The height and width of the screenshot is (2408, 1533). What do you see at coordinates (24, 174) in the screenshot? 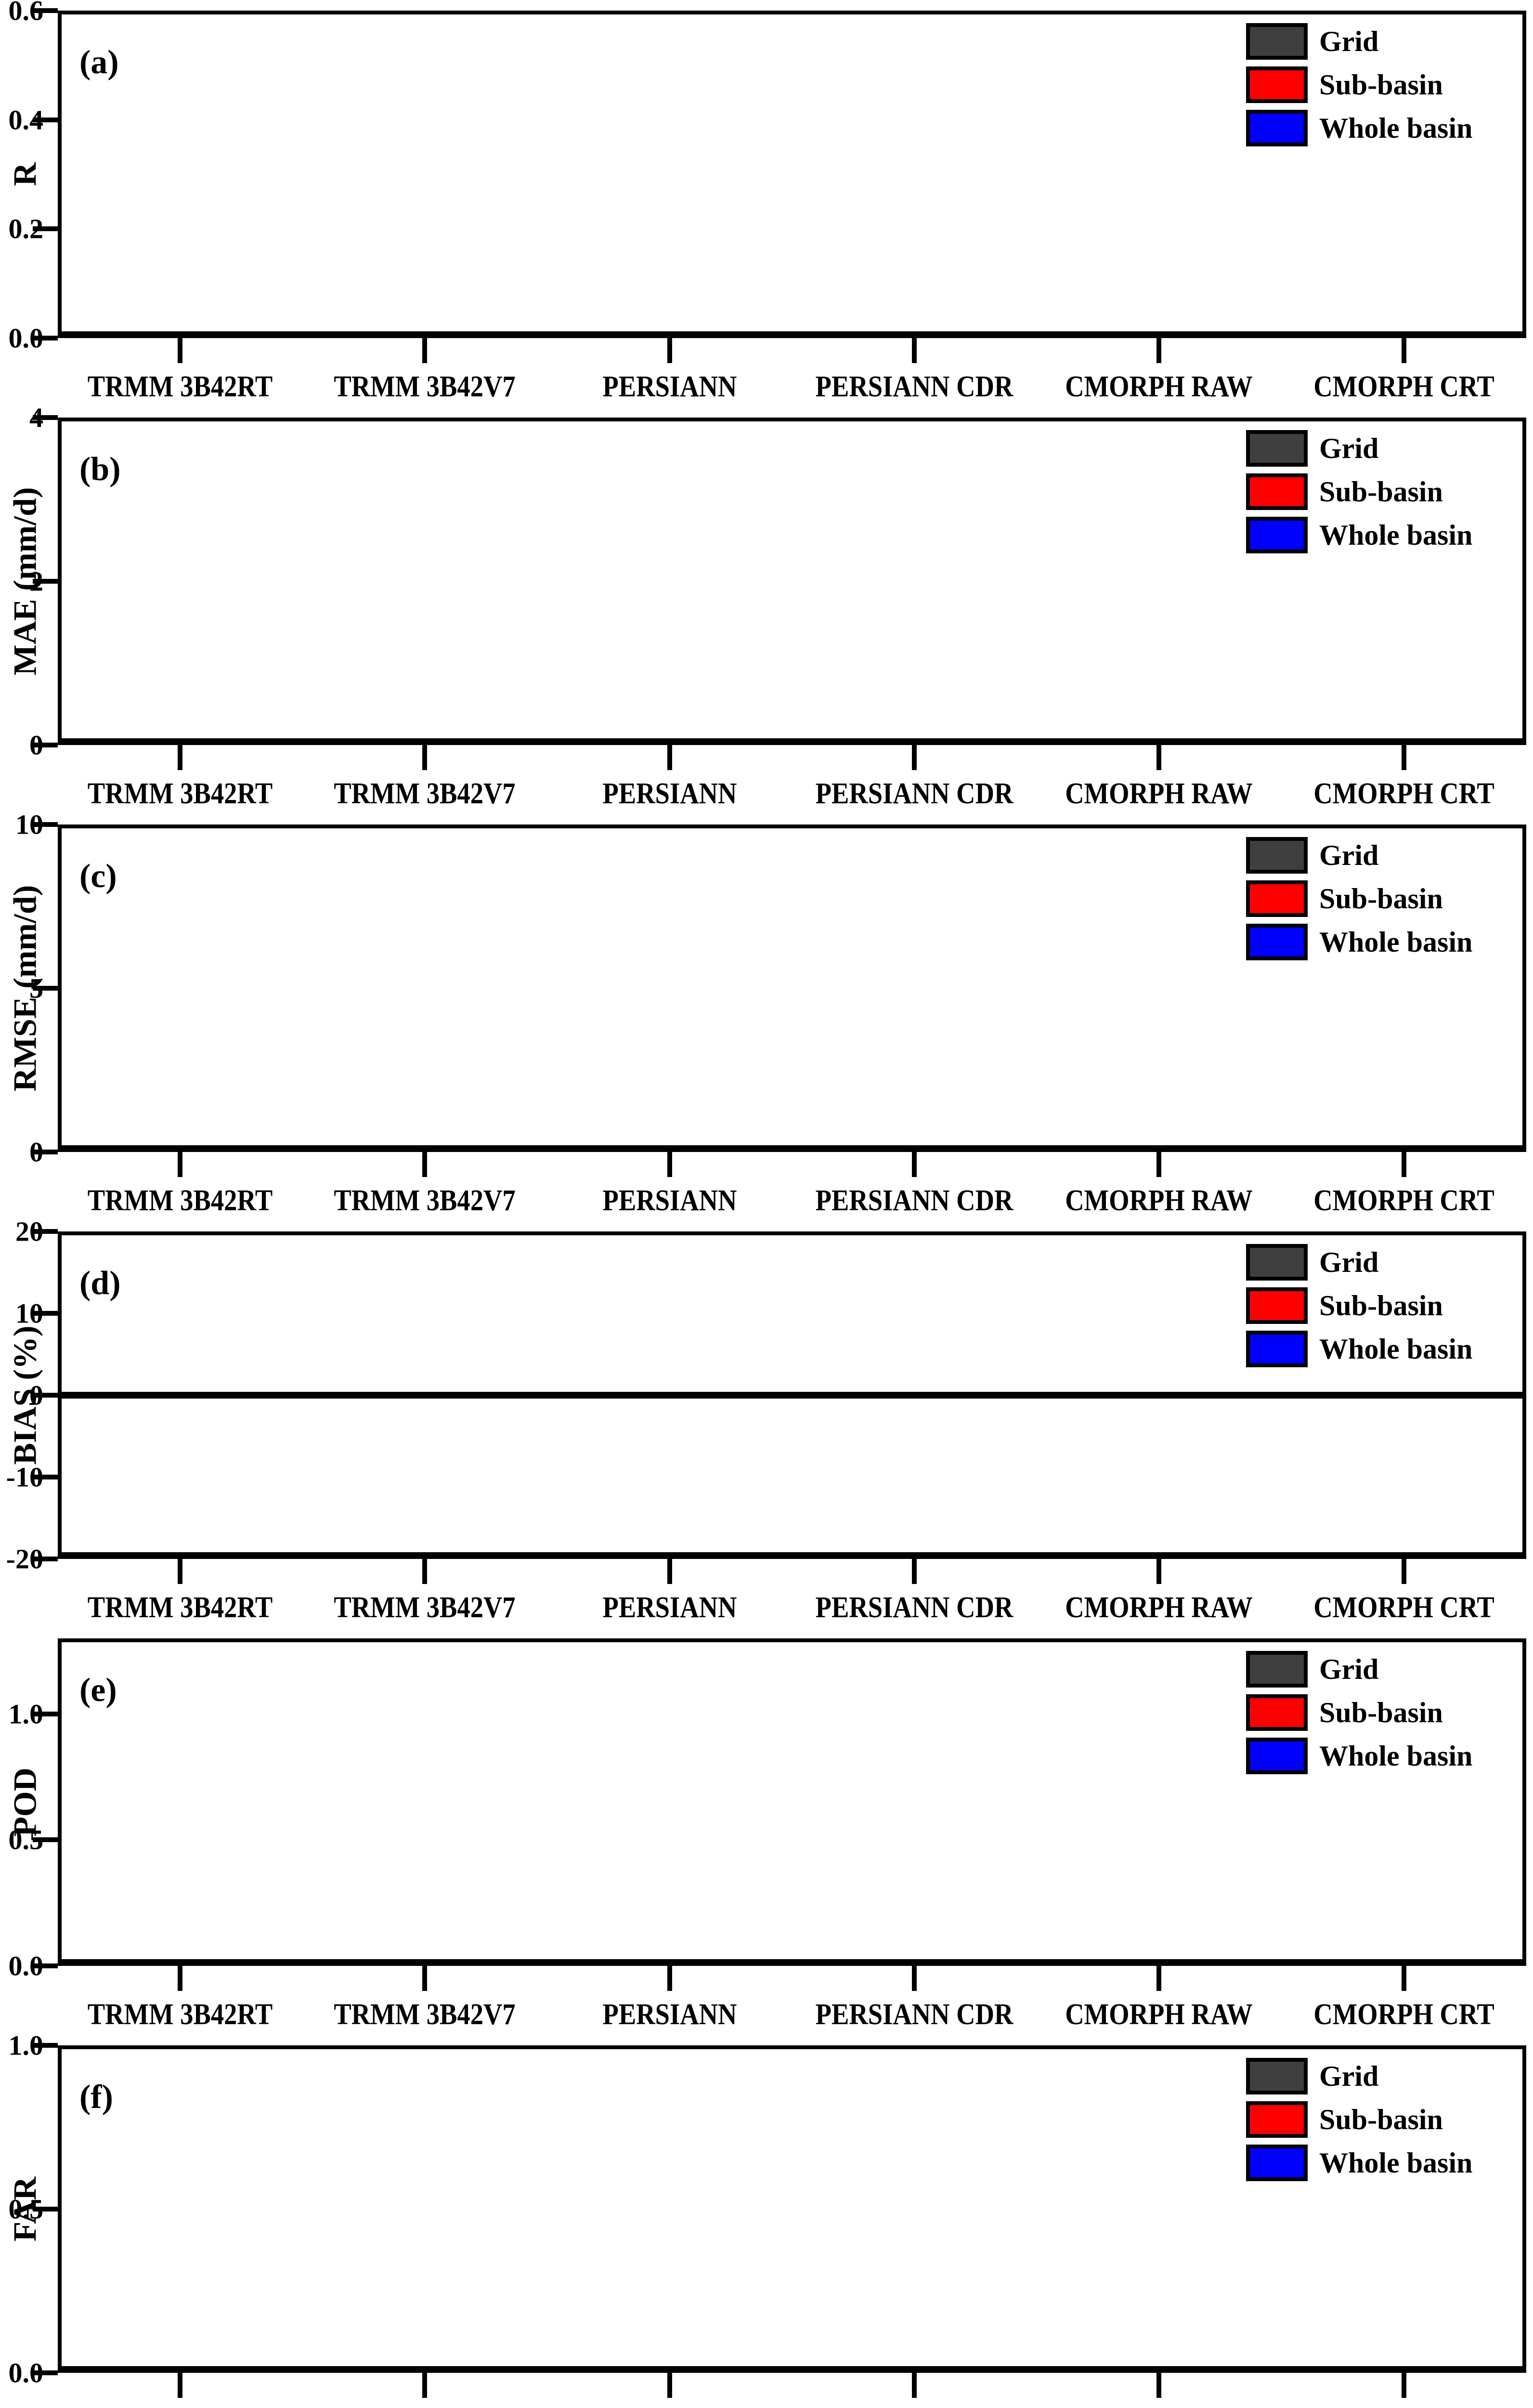
I see `y-axis-label: R` at bounding box center [24, 174].